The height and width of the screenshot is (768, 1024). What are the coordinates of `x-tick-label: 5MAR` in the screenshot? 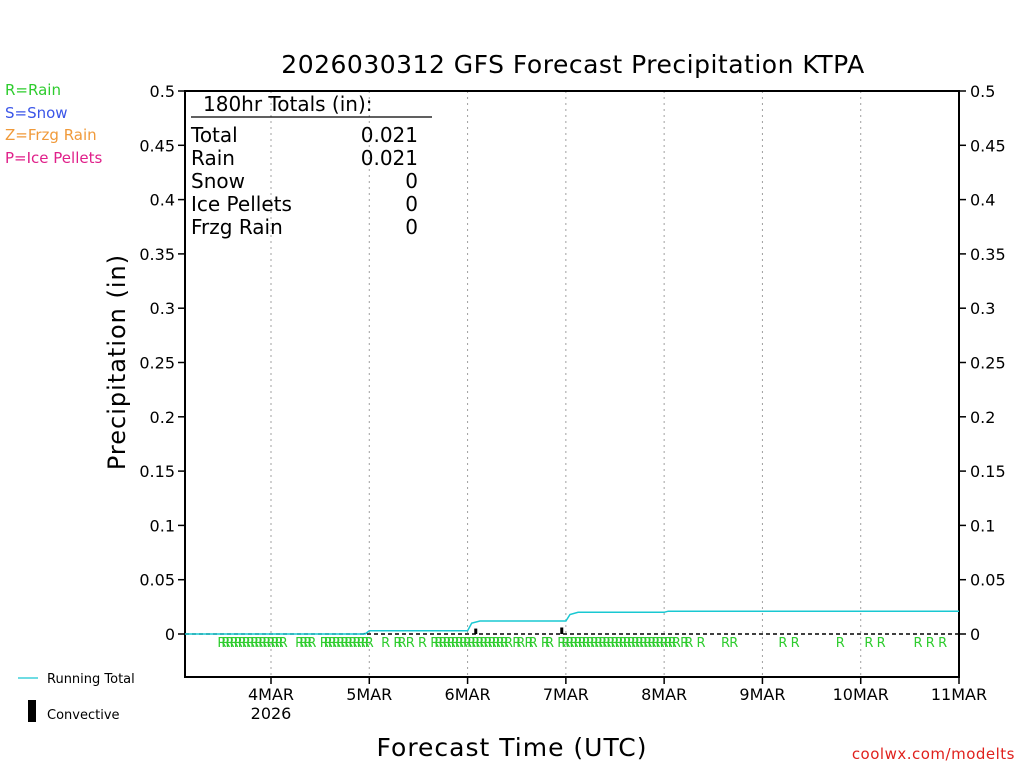 It's located at (369, 694).